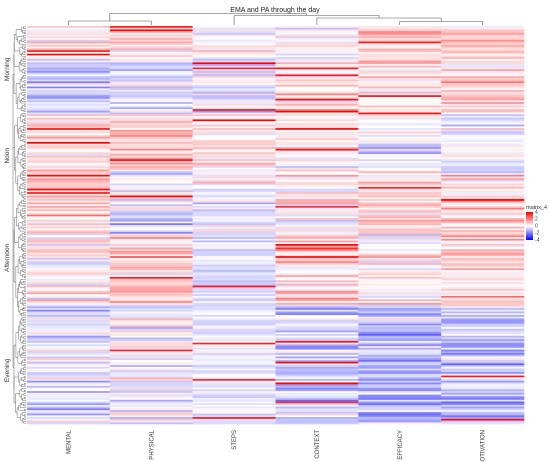 The height and width of the screenshot is (462, 550). I want to click on legend-tick-label: -4, so click(537, 241).